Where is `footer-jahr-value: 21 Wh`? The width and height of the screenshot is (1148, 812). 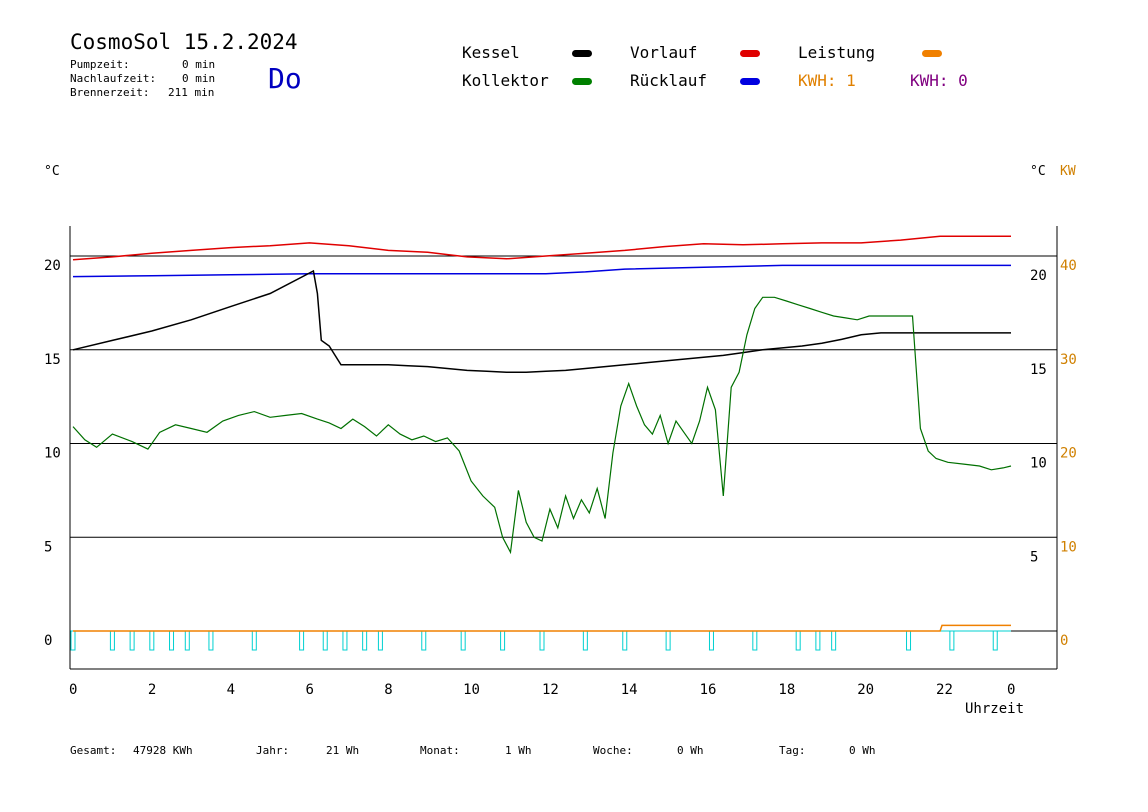 footer-jahr-value: 21 Wh is located at coordinates (343, 750).